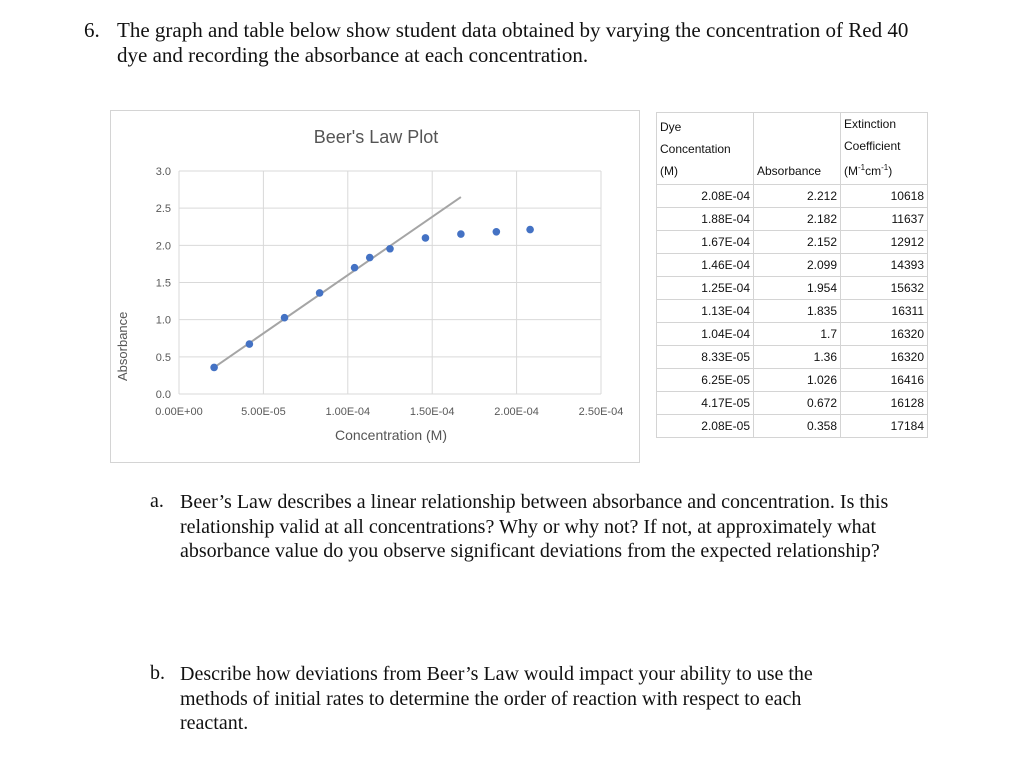 The image size is (1024, 775). What do you see at coordinates (797, 403) in the screenshot?
I see `cell-absorbance: 0.672` at bounding box center [797, 403].